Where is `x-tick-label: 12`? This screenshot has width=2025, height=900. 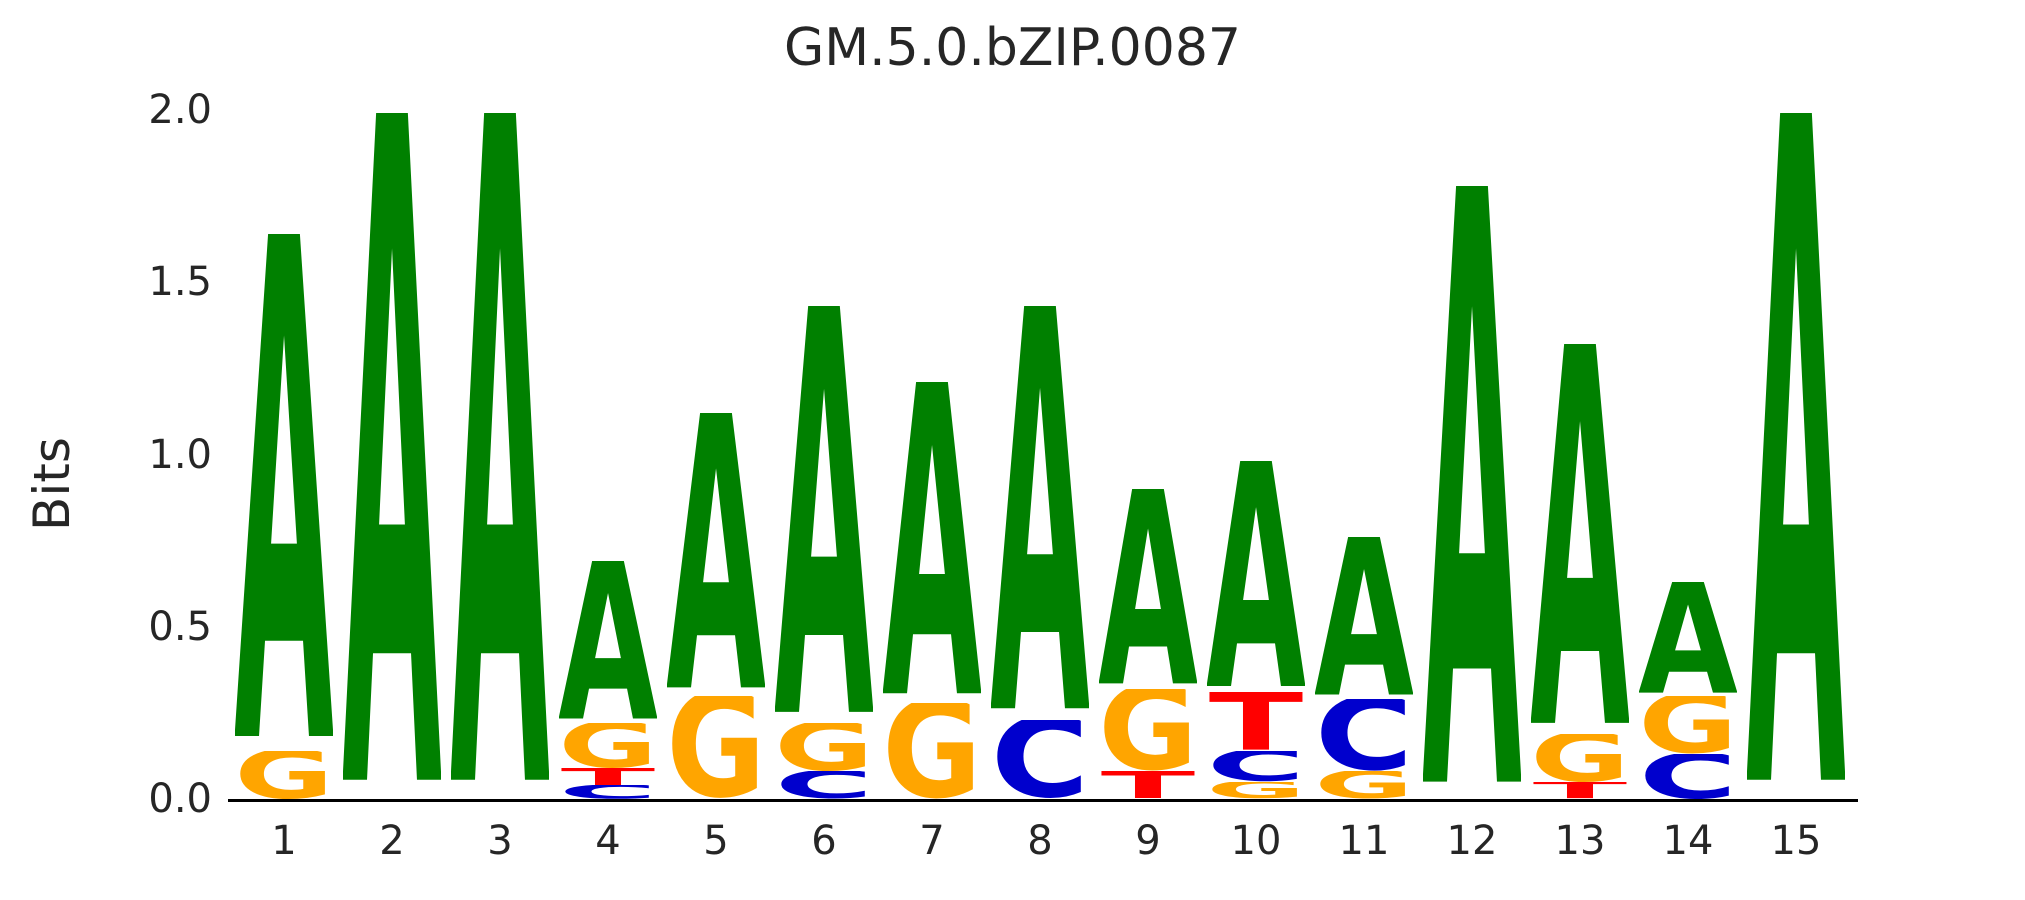 x-tick-label: 12 is located at coordinates (1472, 841).